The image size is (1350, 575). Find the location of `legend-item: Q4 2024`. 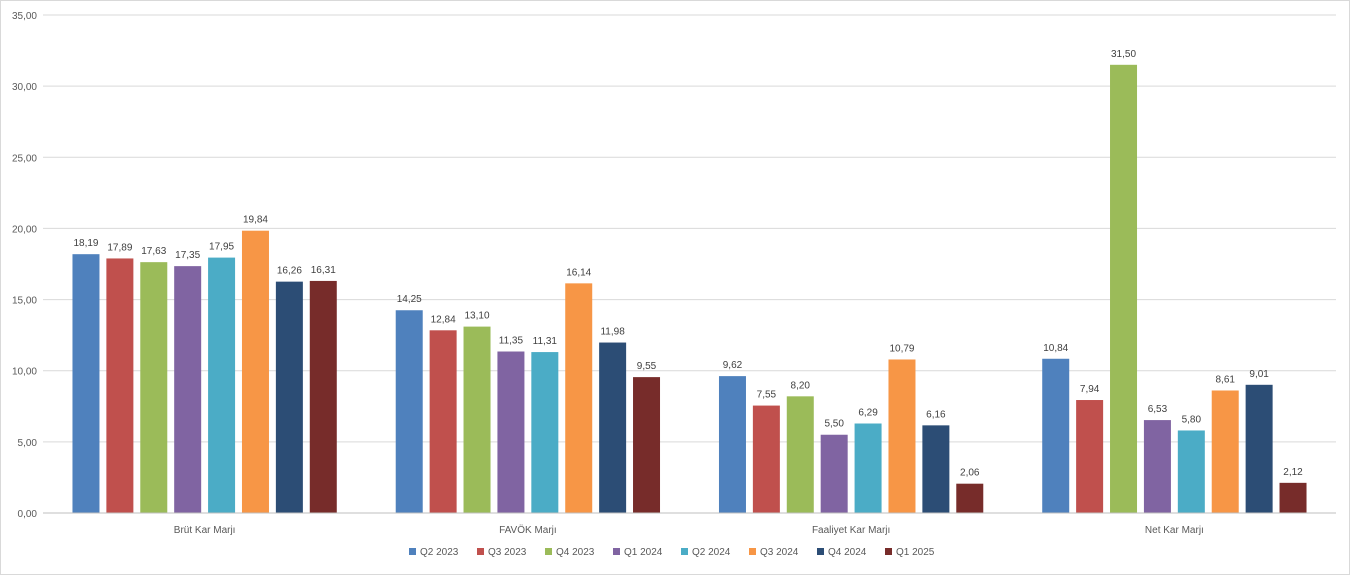

legend-item: Q4 2024 is located at coordinates (842, 552).